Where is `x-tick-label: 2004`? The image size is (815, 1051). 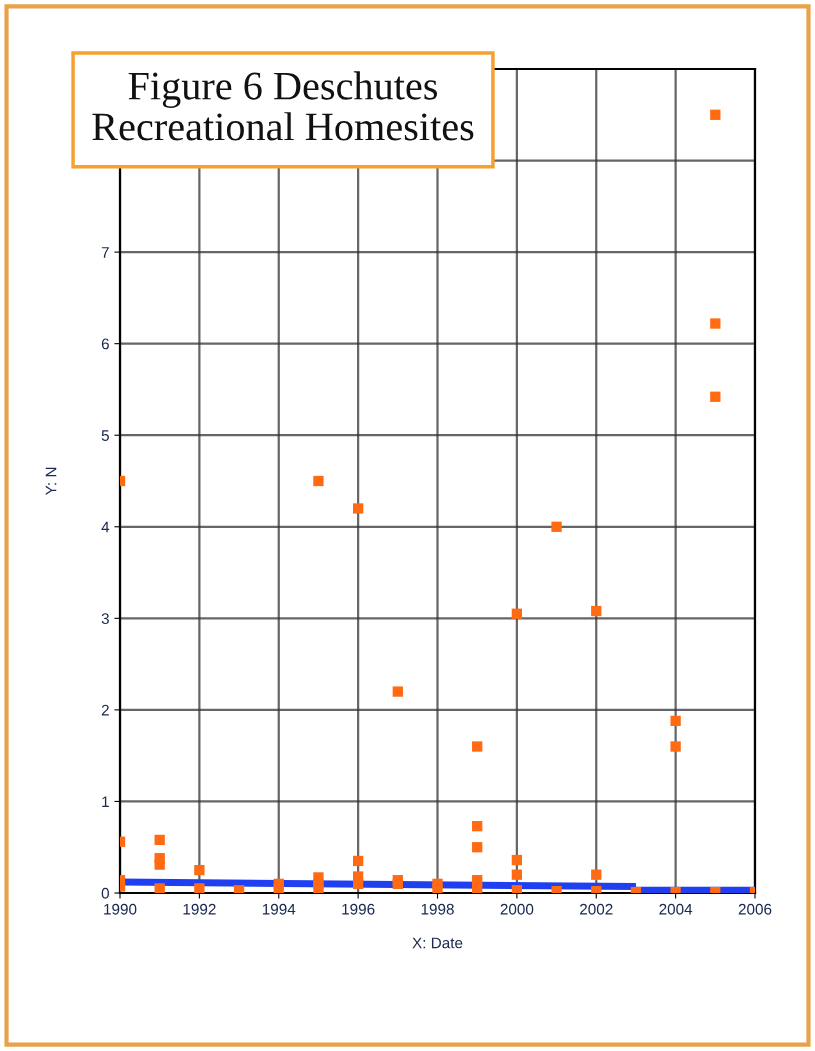 x-tick-label: 2004 is located at coordinates (676, 909).